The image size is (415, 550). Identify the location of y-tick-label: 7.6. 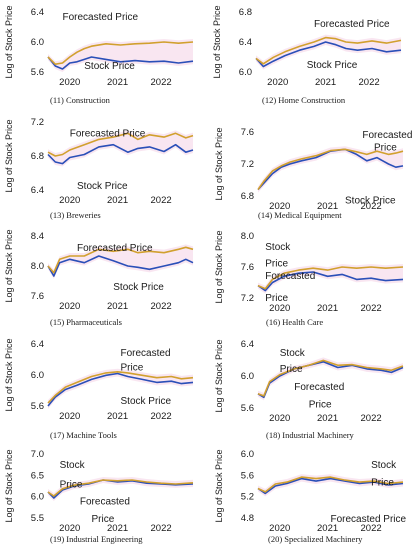
(247, 267).